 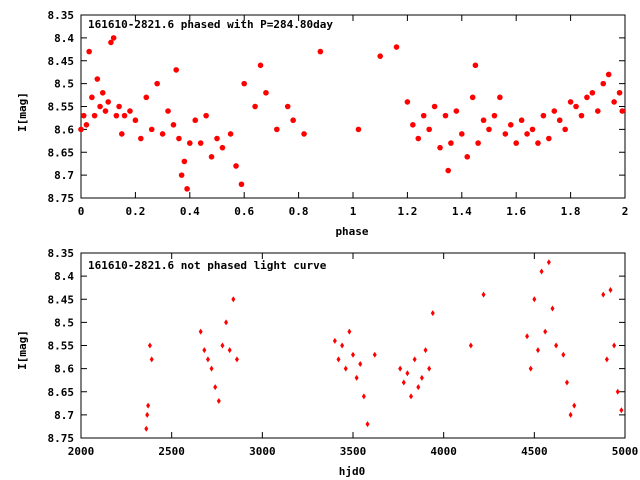 What do you see at coordinates (571, 211) in the screenshot?
I see `x-tick-label: 1.8` at bounding box center [571, 211].